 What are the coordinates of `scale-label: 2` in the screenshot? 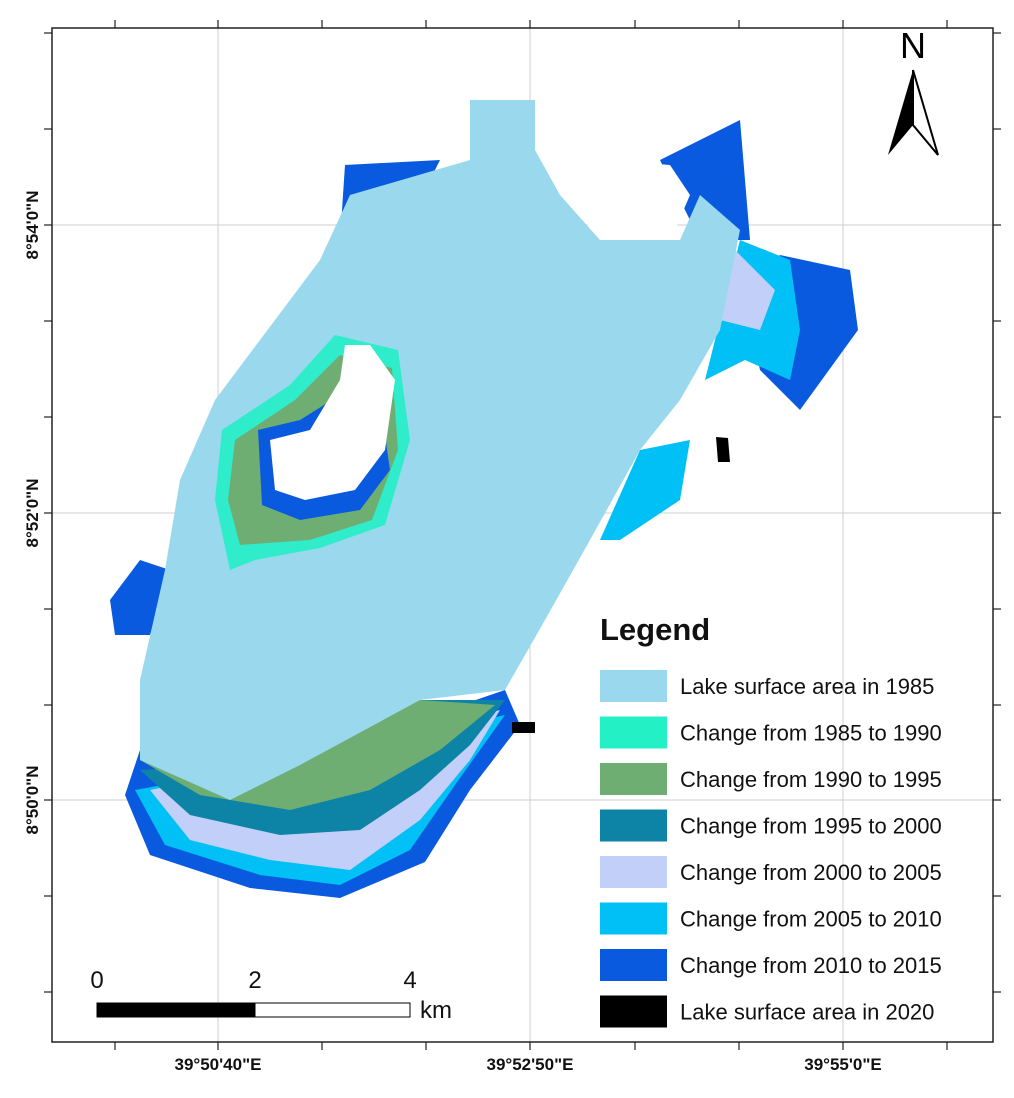 It's located at (254, 980).